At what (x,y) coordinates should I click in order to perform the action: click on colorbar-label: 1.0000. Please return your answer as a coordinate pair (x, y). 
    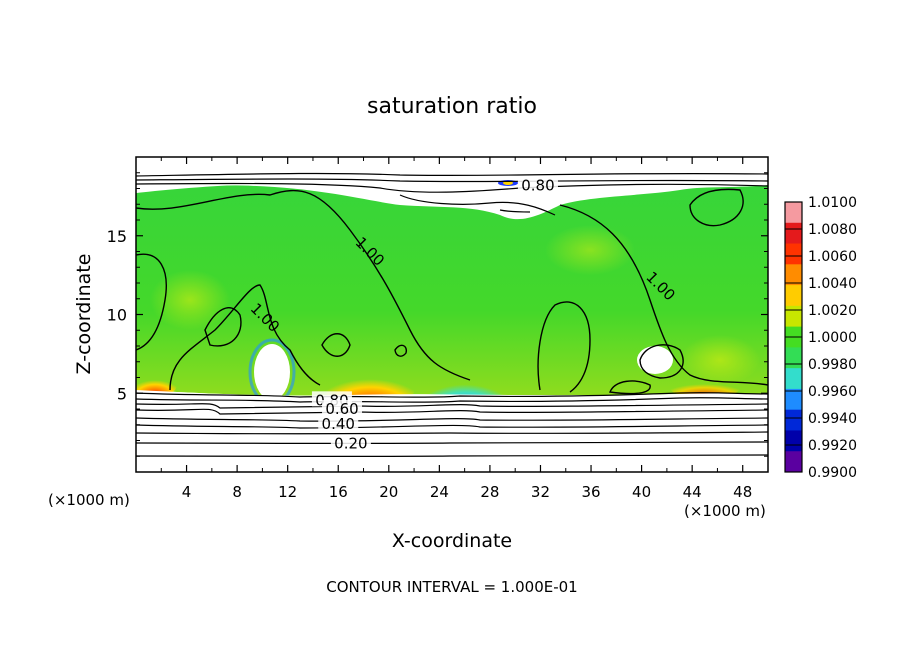
    Looking at the image, I should click on (832, 338).